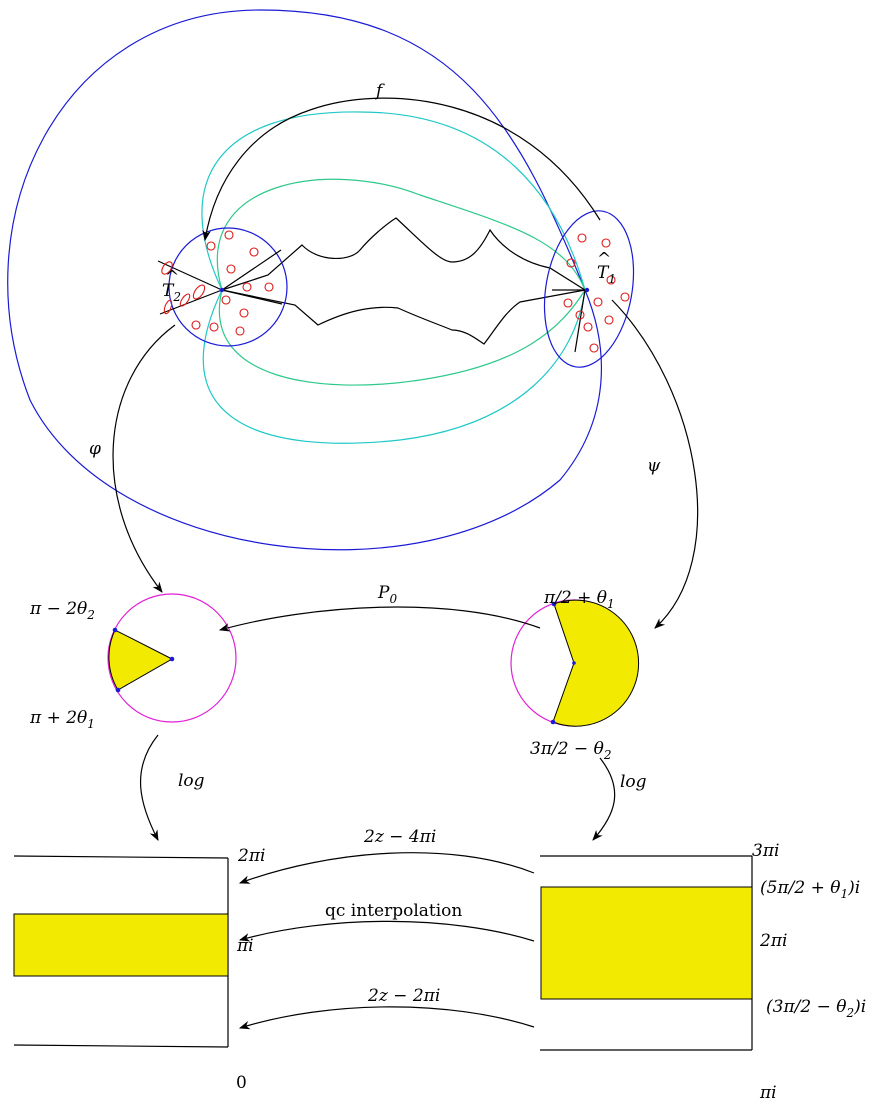 The height and width of the screenshot is (1106, 894). Describe the element at coordinates (62, 719) in the screenshot. I see `label-angle-left-bottom: π + 2θ1` at that location.